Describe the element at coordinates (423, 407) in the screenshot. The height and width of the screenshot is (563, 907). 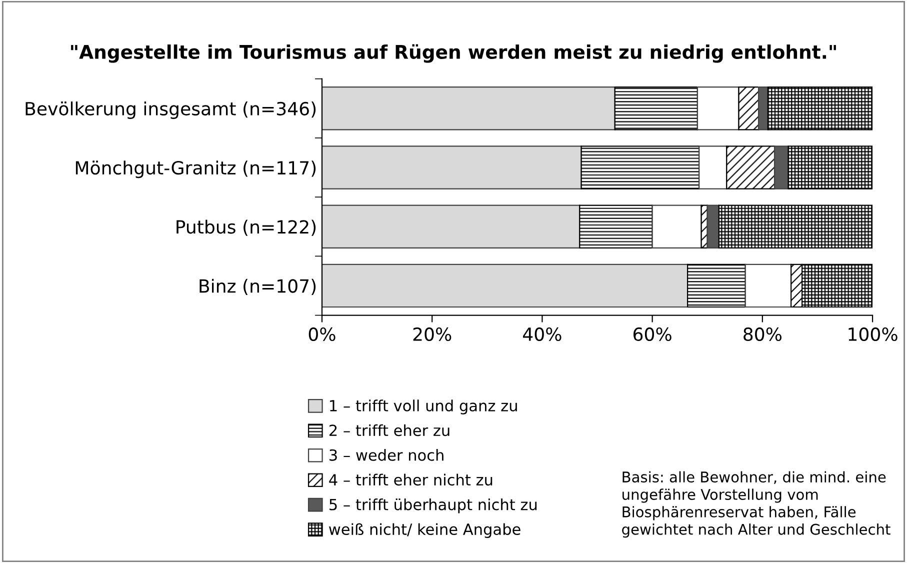
I see `legend-label: 1 – trifft voll und ganz zu` at that location.